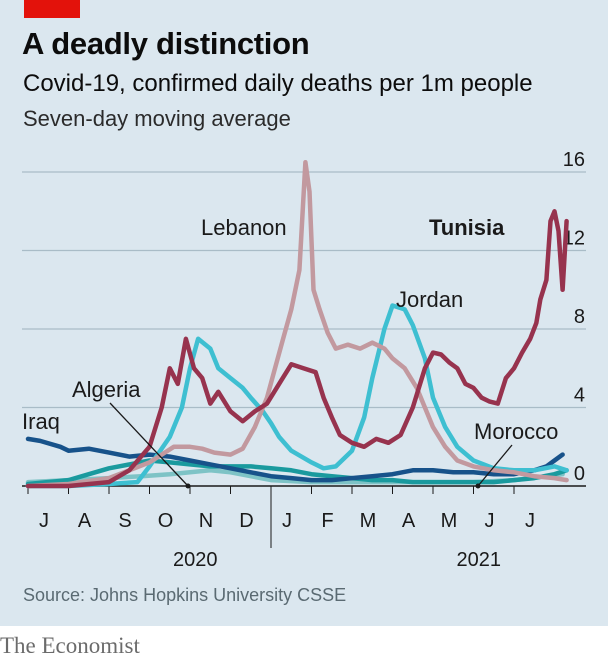 Image resolution: width=608 pixels, height=662 pixels. Describe the element at coordinates (429, 299) in the screenshot. I see `label-jordan: Jordan` at that location.